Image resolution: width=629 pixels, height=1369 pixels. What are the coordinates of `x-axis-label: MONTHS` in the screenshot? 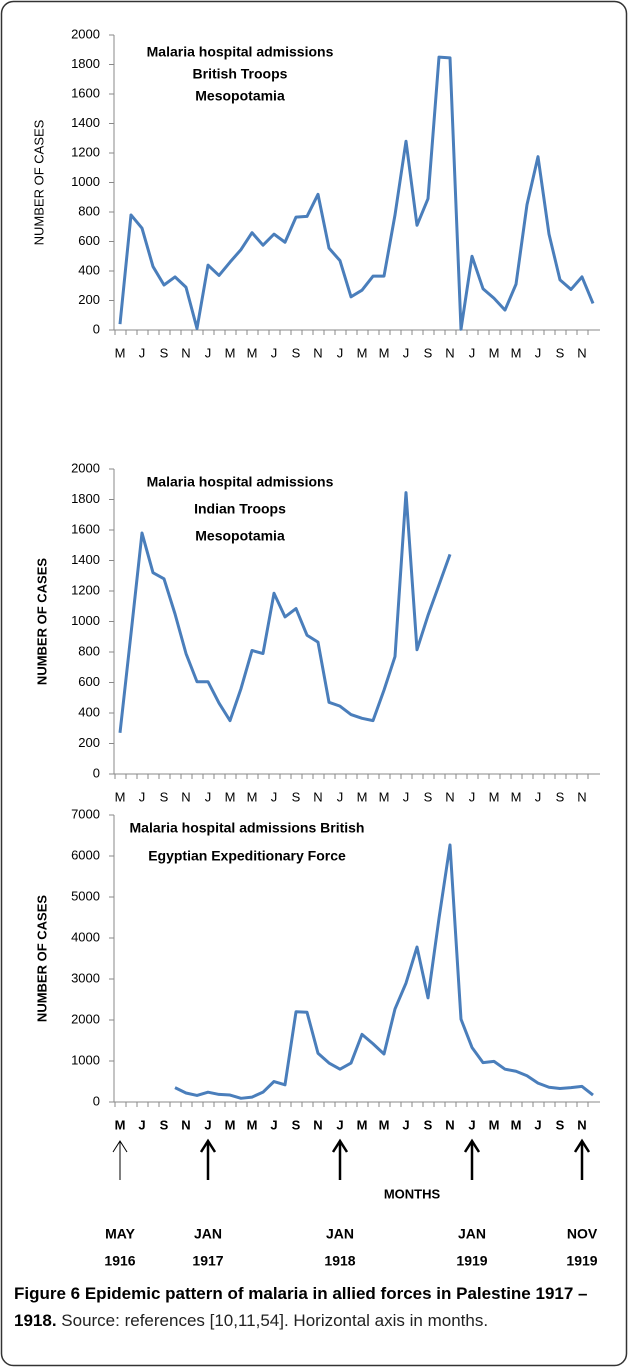 It's located at (412, 1193).